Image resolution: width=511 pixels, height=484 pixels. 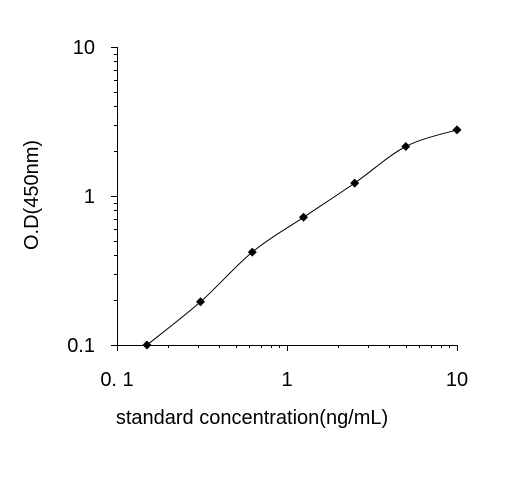 What do you see at coordinates (84, 48) in the screenshot?
I see `y-tick-label-2: 10` at bounding box center [84, 48].